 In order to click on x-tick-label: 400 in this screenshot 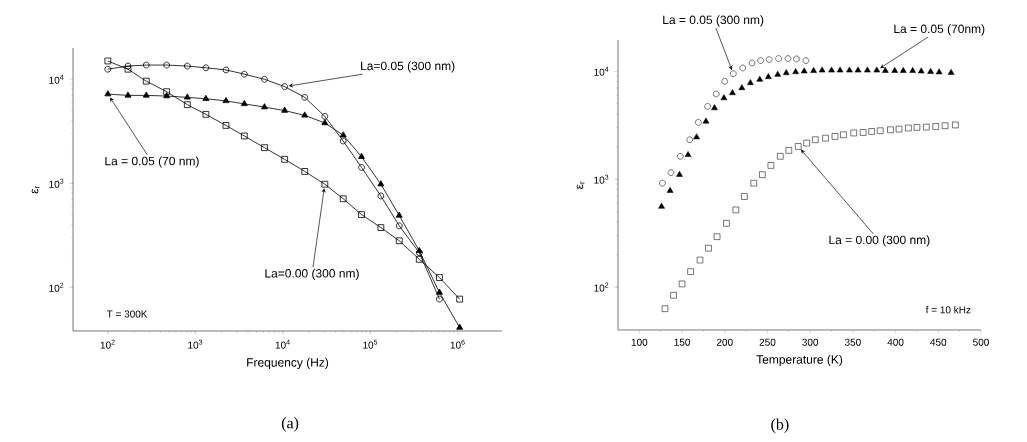, I will do `click(895, 342)`.